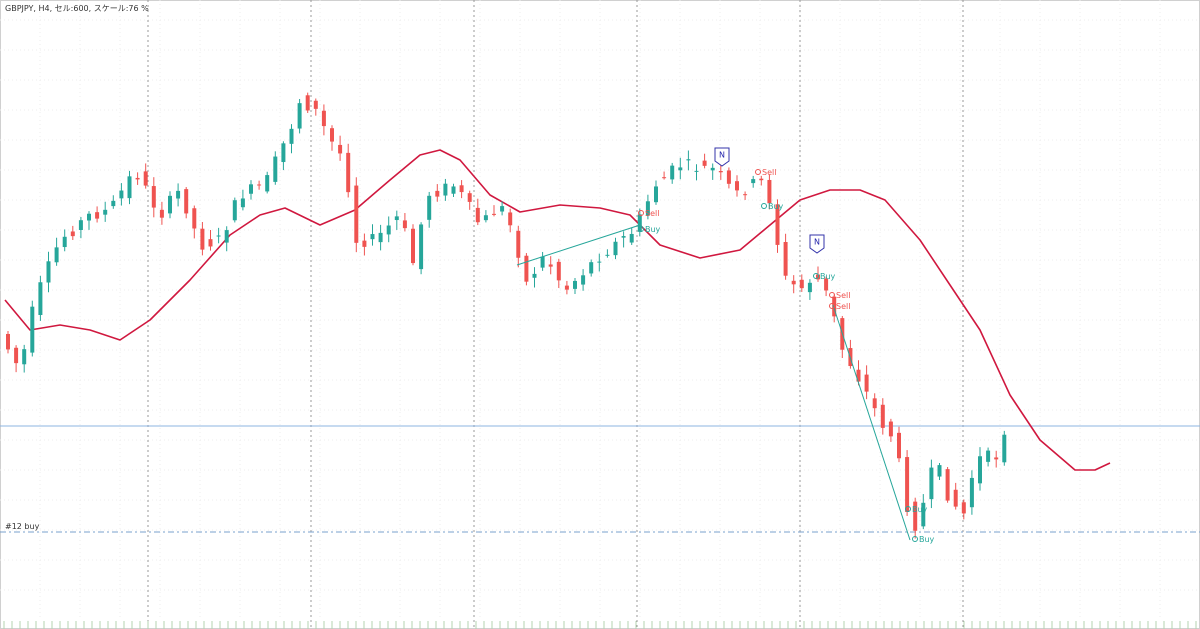 This screenshot has height=629, width=1200. I want to click on order-line-label: #12 buy, so click(22, 526).